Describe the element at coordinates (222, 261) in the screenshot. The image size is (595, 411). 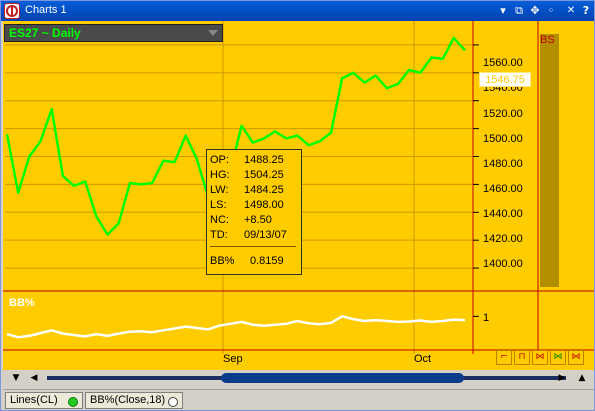
I see `tooltip-key: BB%` at that location.